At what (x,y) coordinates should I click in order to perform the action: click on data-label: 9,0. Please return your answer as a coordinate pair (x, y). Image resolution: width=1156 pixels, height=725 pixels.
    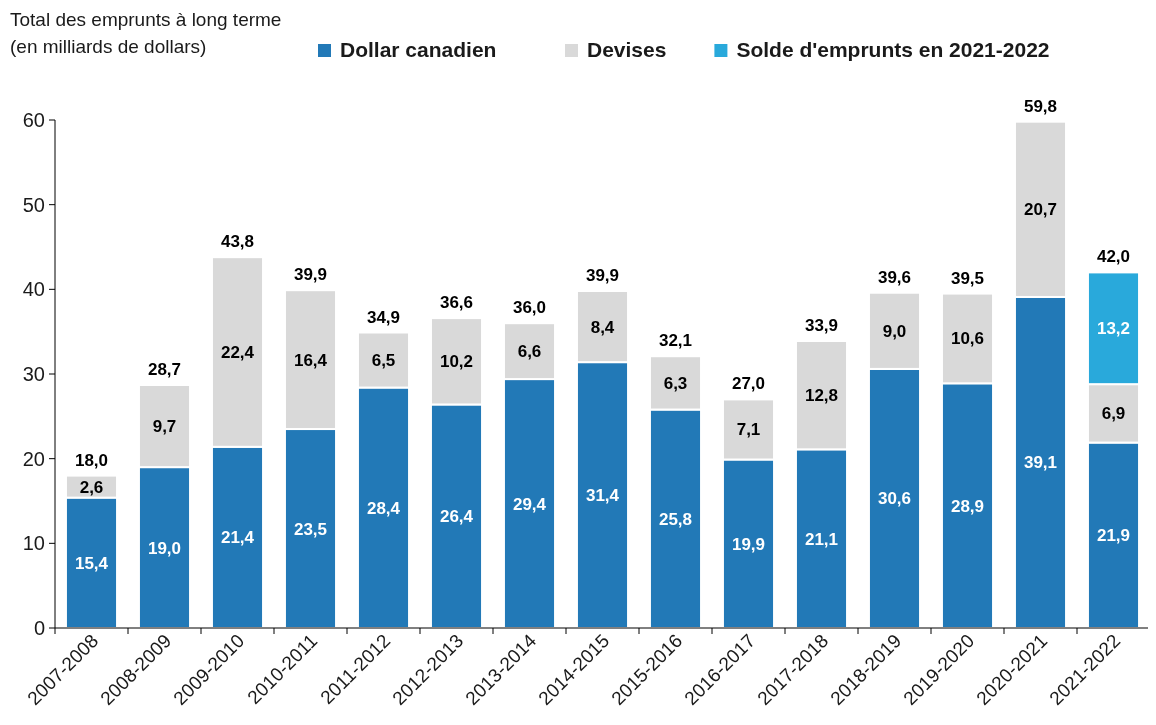
    Looking at the image, I should click on (894, 331).